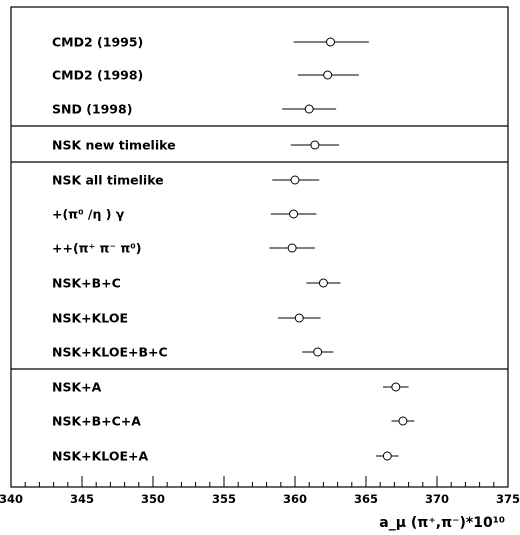  Describe the element at coordinates (260, 499) in the screenshot. I see `x-axis-tick-labels: 340 345 350 355 360 365 370 375` at that location.